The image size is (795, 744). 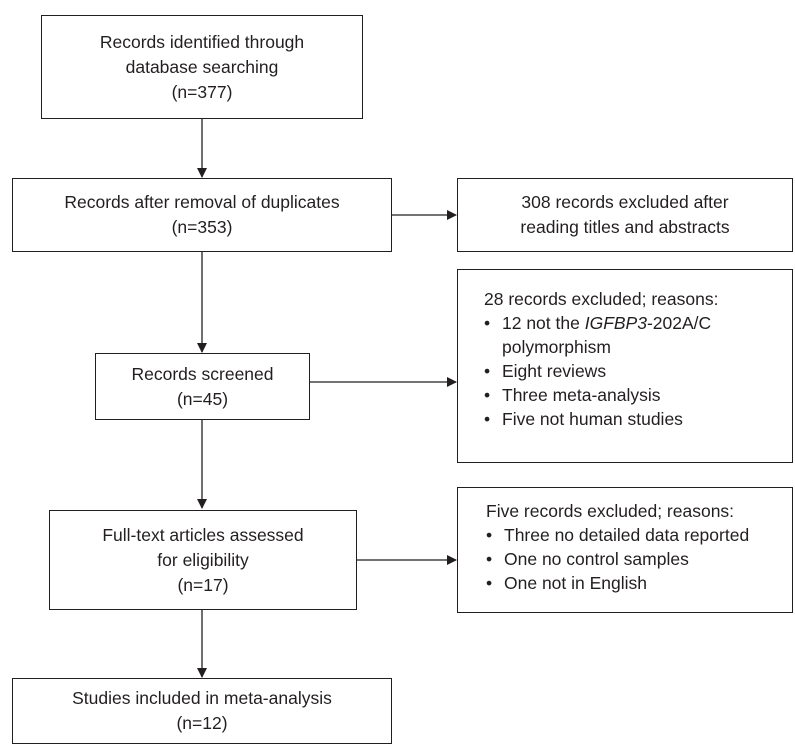 What do you see at coordinates (638, 395) in the screenshot?
I see `excluded-screening-reason-3: Three meta-analysis` at bounding box center [638, 395].